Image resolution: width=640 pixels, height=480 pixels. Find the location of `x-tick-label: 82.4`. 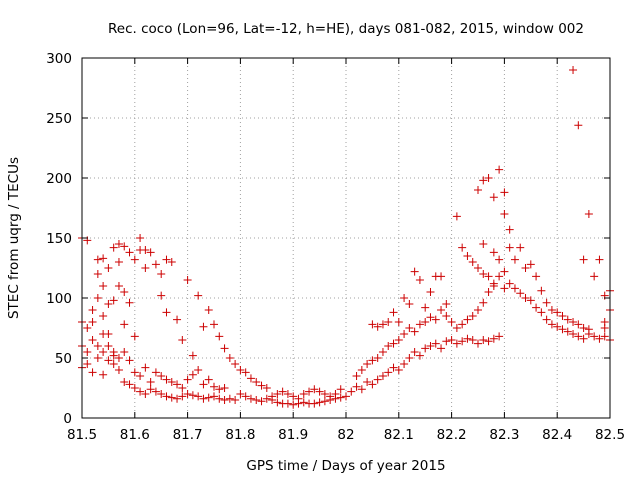

x-tick-label: 82.4 is located at coordinates (557, 435).